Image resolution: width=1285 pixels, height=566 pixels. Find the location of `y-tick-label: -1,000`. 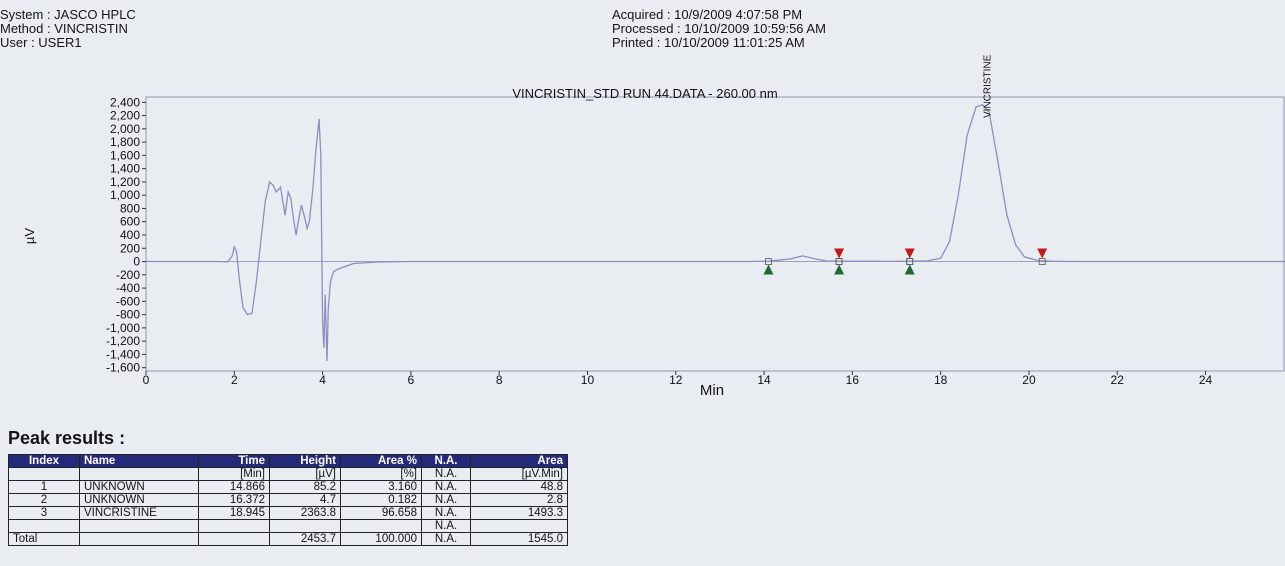

y-tick-label: -1,000 is located at coordinates (123, 328).